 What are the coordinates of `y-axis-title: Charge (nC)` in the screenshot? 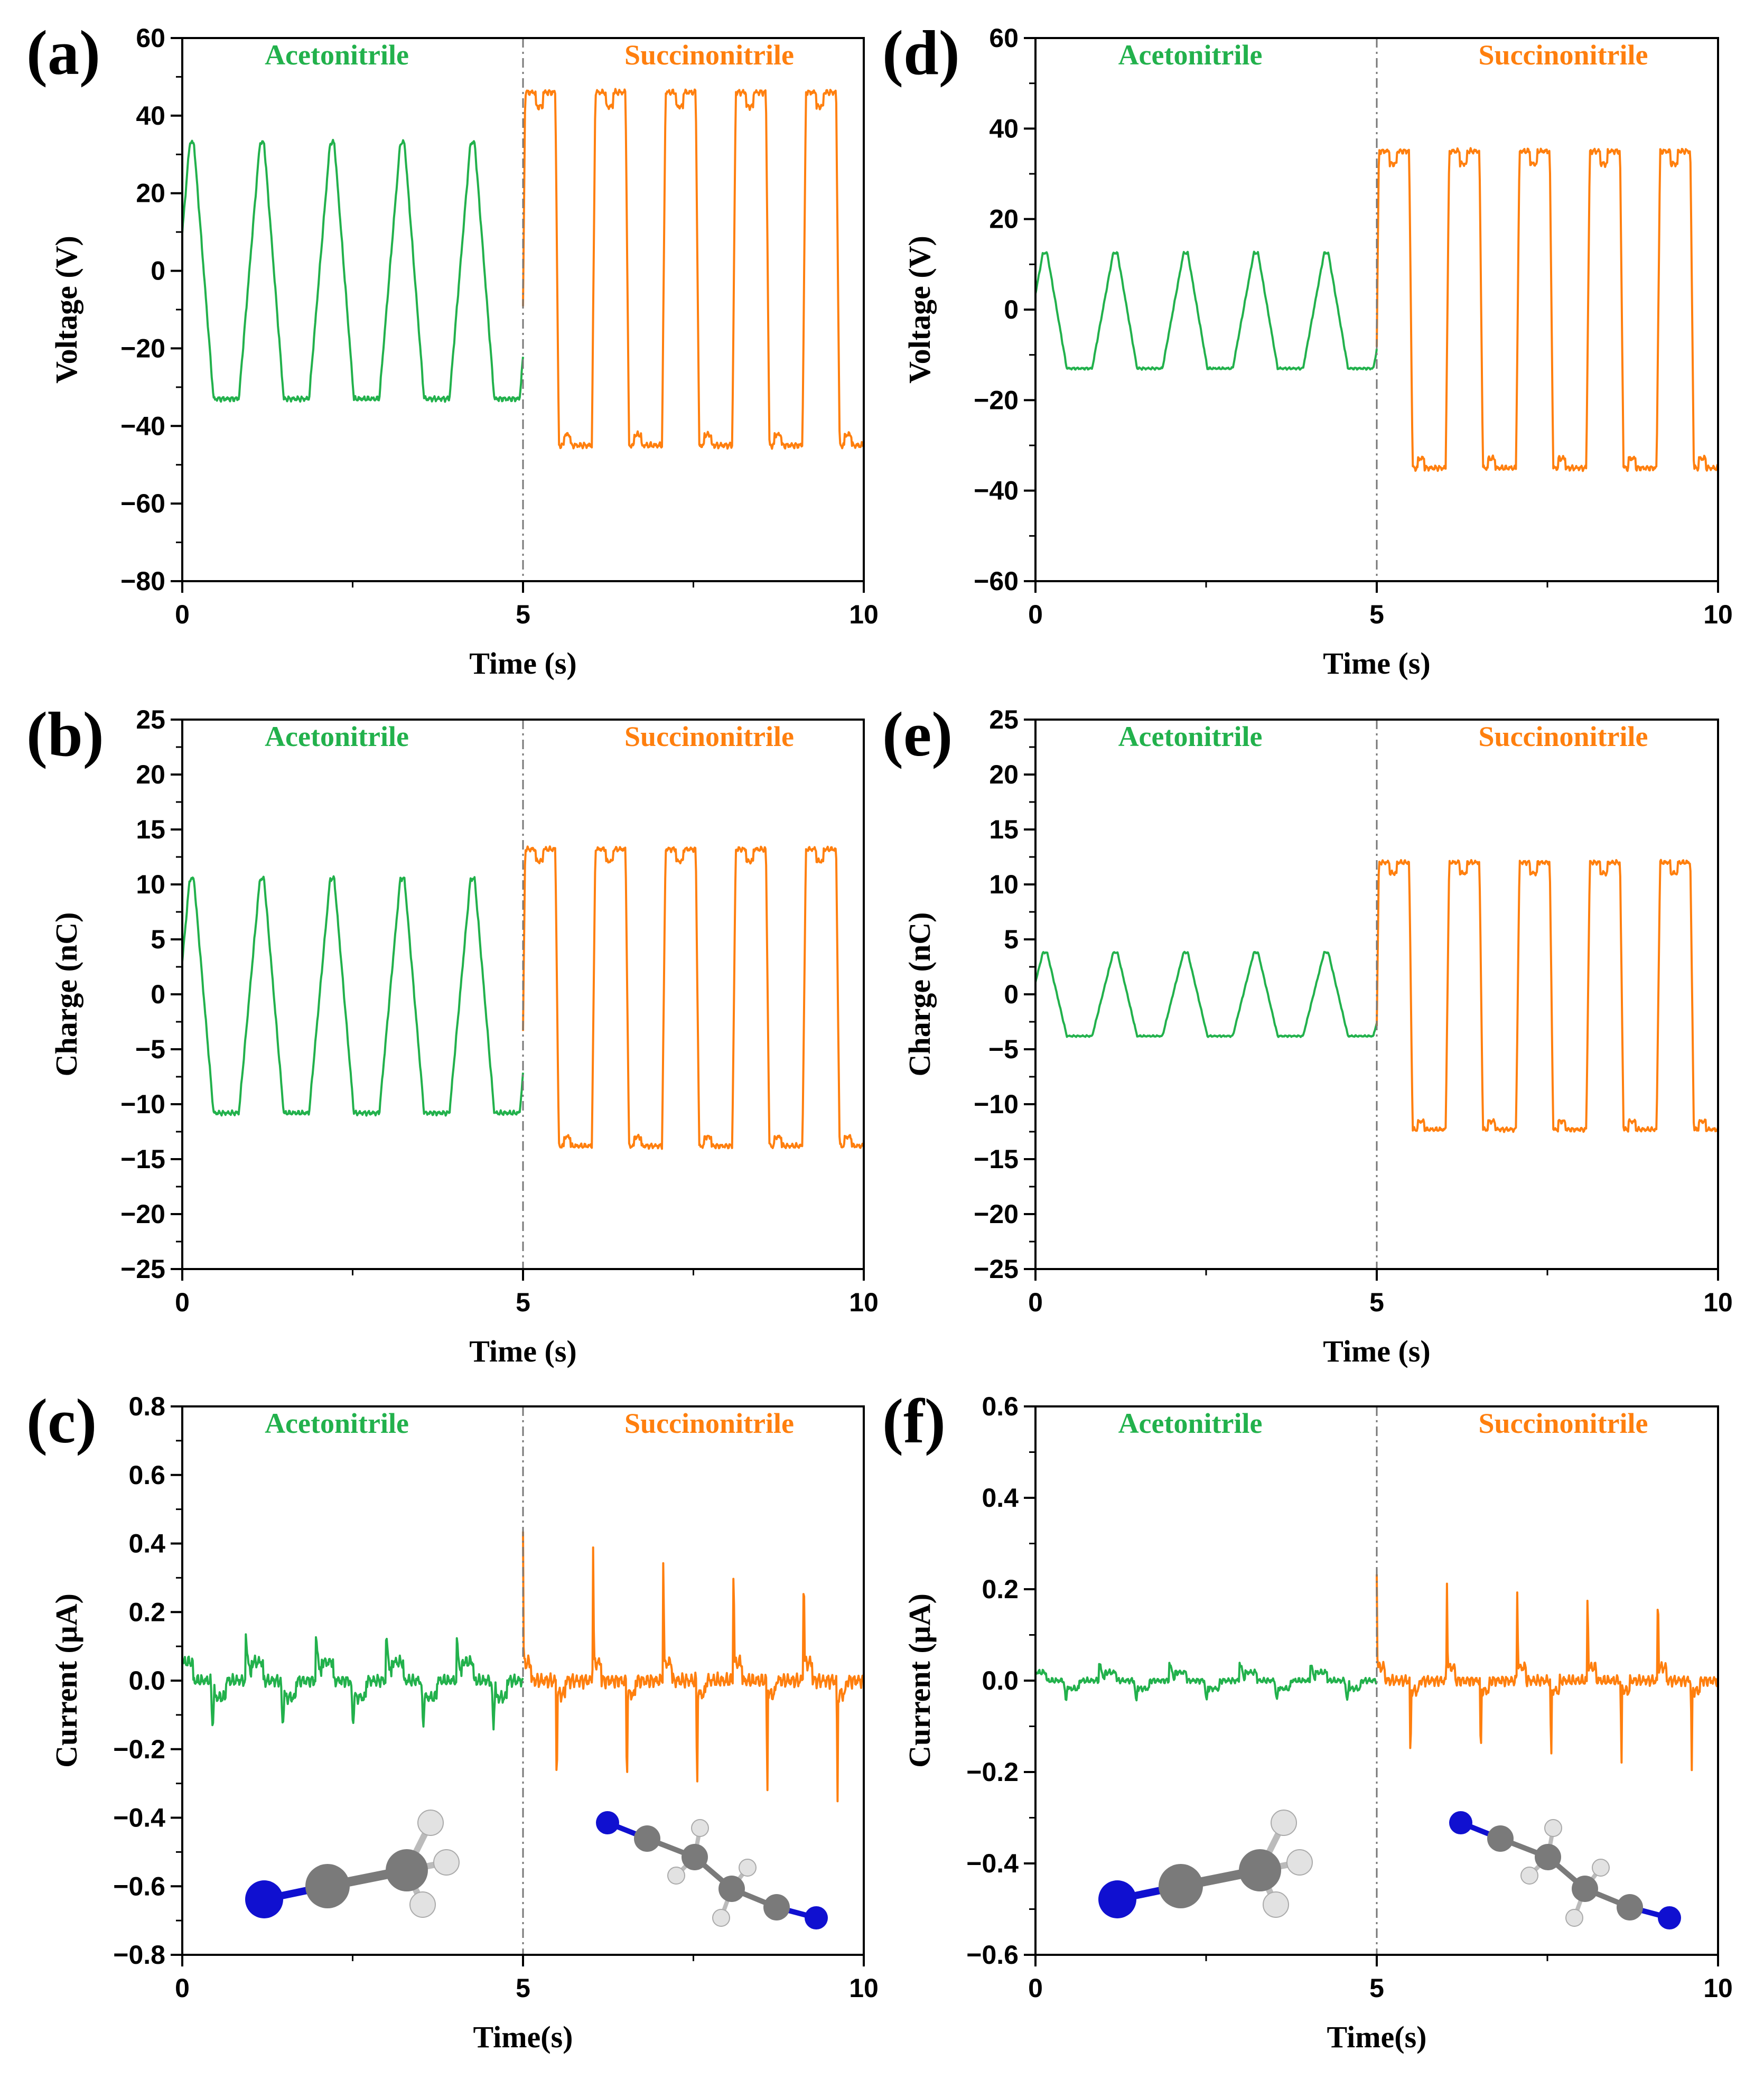 It's located at (66, 995).